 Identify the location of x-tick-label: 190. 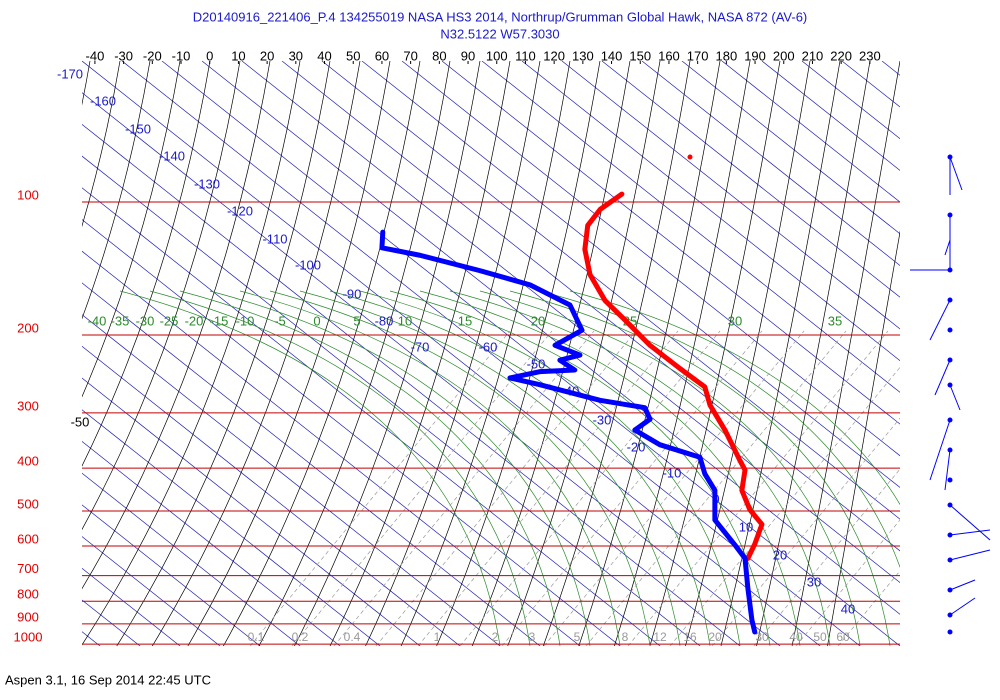
(755, 55).